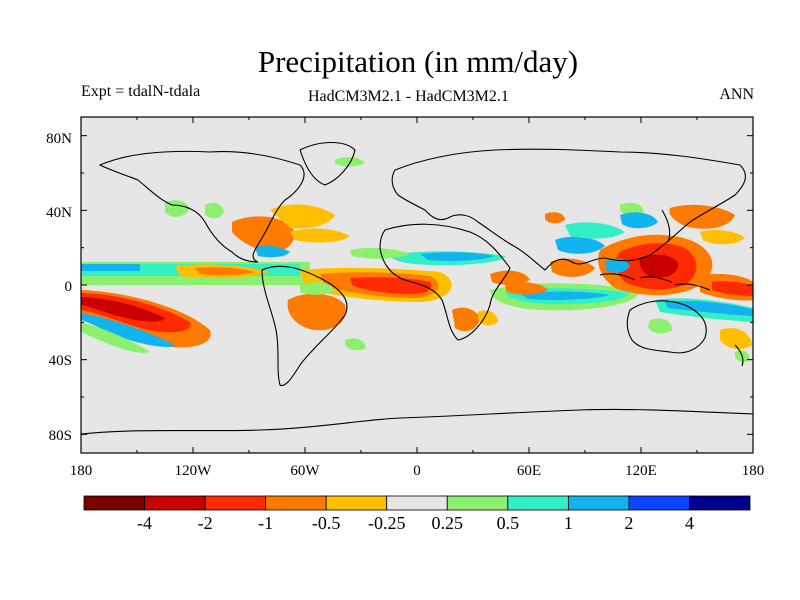 This screenshot has width=800, height=600. Describe the element at coordinates (639, 220) in the screenshot. I see `china-blue` at that location.